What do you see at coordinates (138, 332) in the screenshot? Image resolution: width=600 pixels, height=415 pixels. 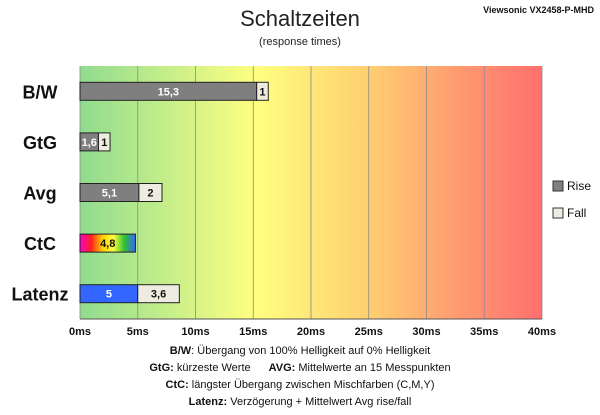 I see `x-tick-label-1: 5ms` at bounding box center [138, 332].